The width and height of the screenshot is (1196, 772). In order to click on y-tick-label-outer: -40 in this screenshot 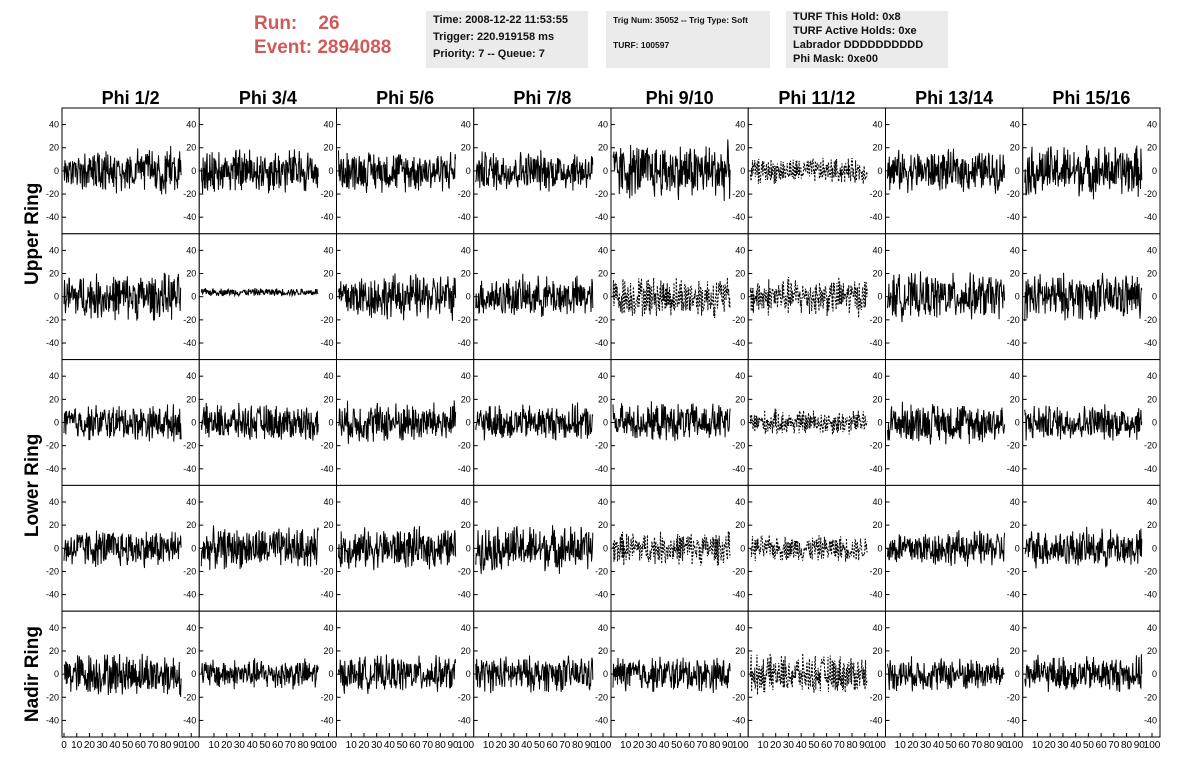, I will do `click(52, 217)`.